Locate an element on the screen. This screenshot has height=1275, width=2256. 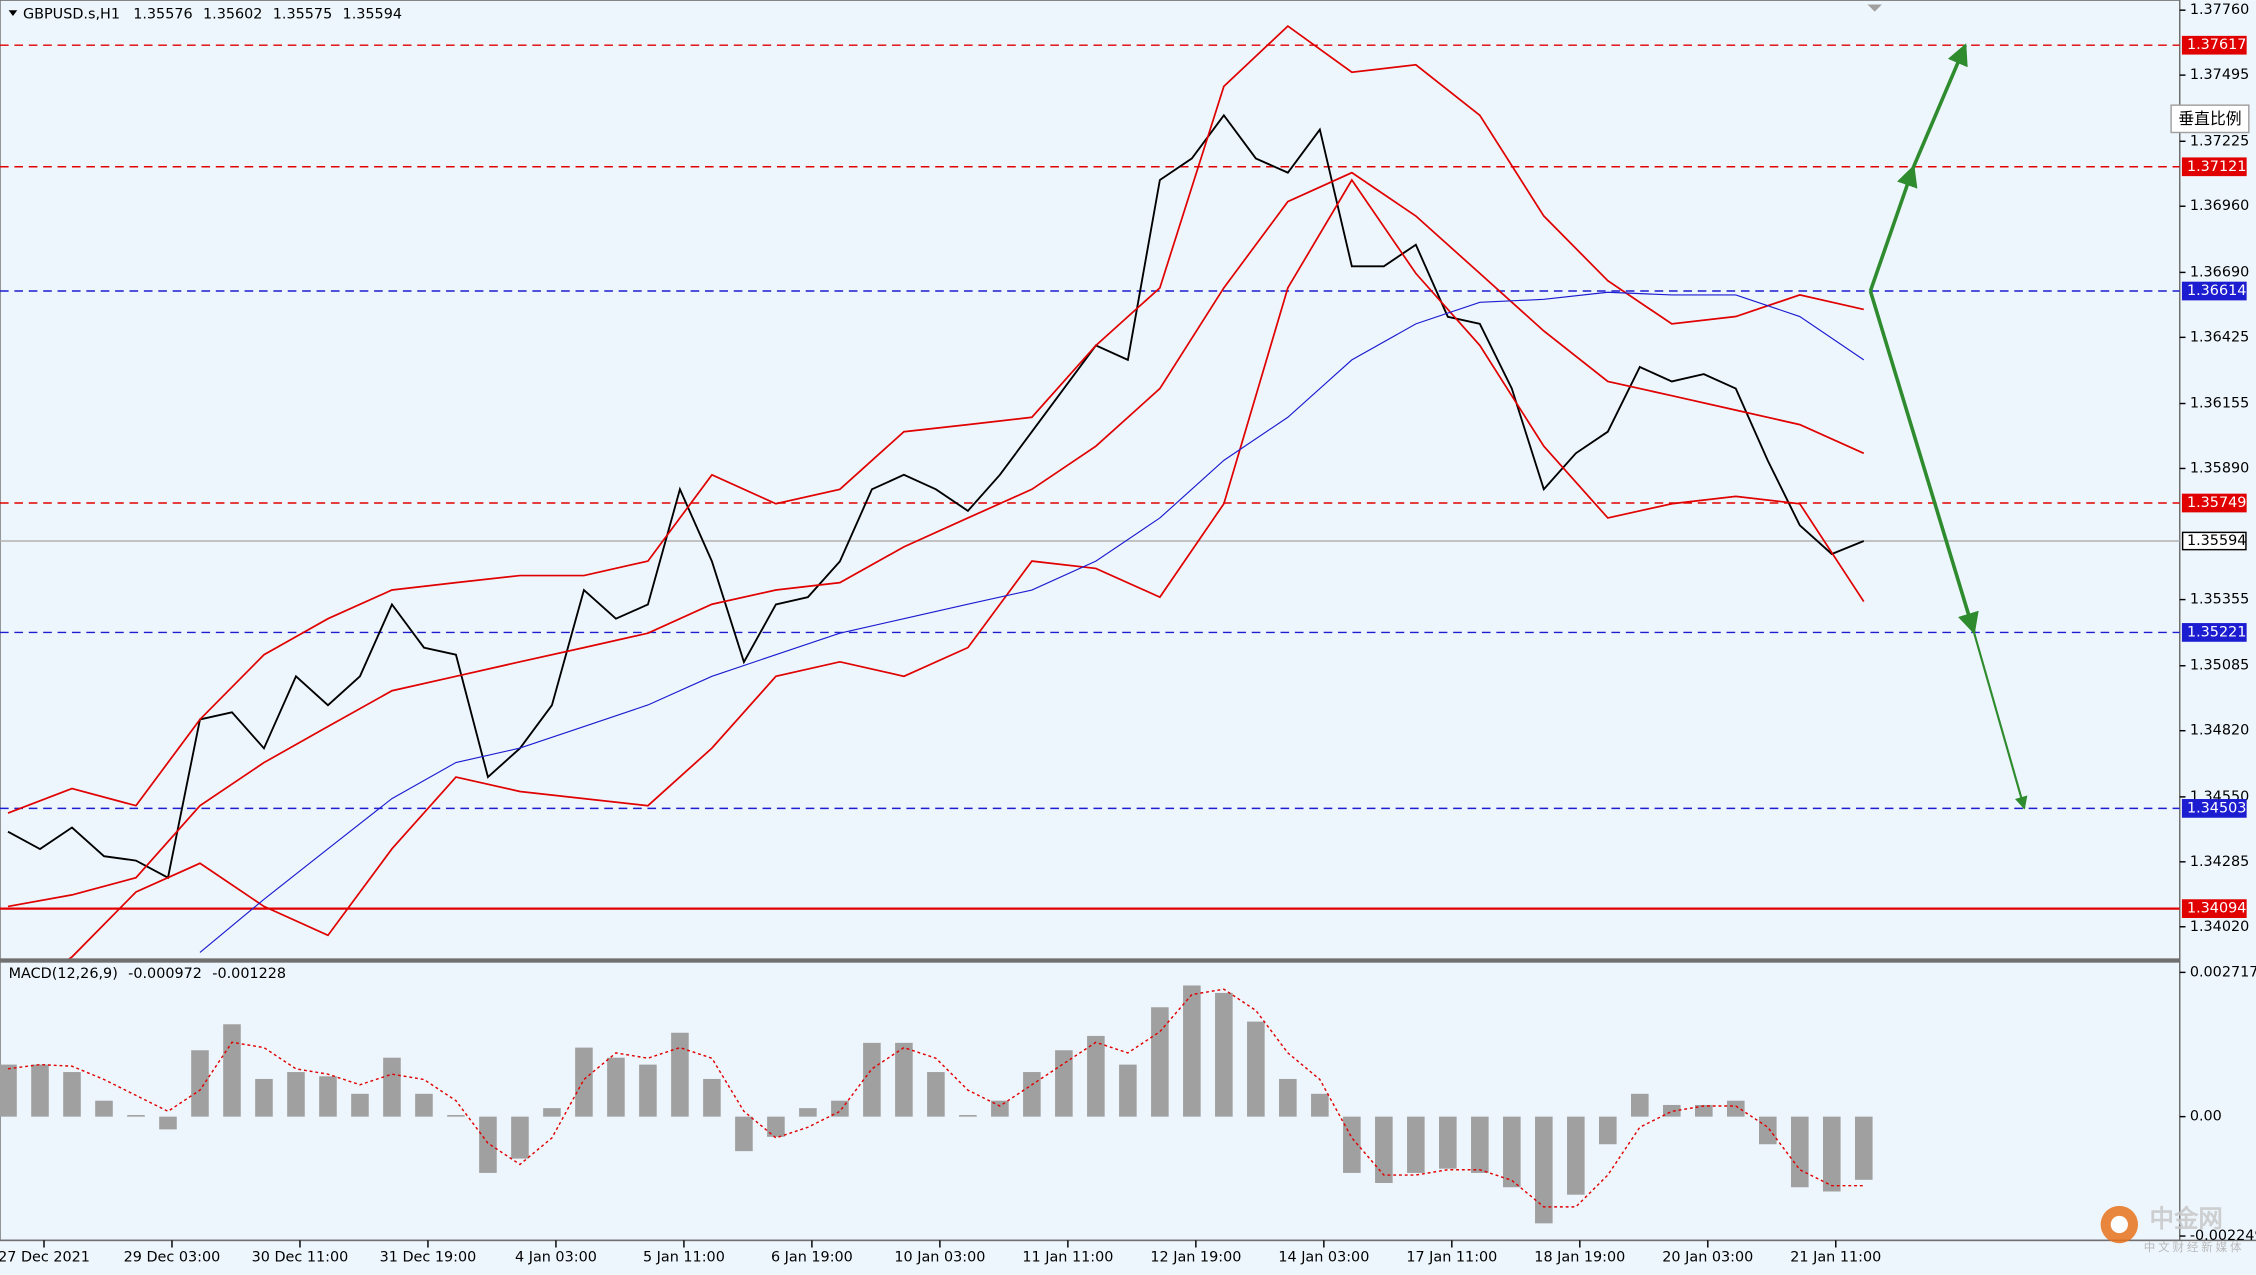
y-tick-label: -0.002249 is located at coordinates (2223, 1236).